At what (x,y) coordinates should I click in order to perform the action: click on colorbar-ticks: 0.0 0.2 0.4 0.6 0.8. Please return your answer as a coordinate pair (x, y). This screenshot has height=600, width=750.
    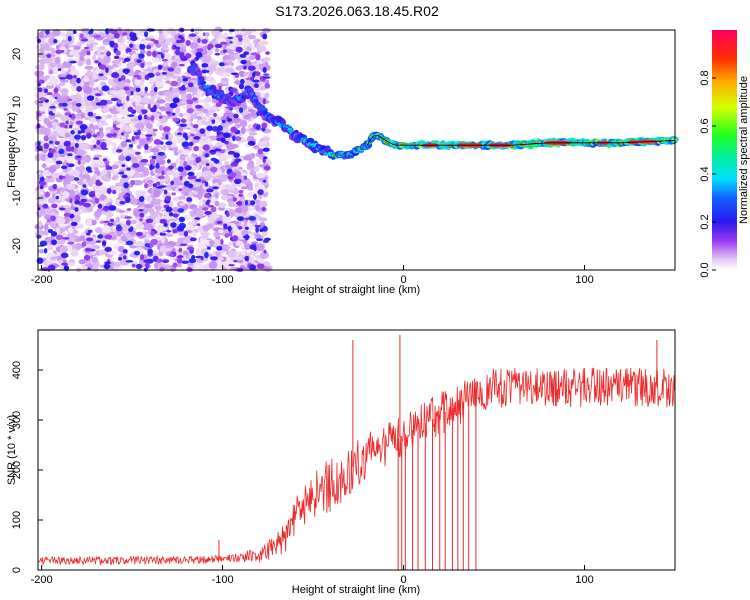
    Looking at the image, I should click on (707, 174).